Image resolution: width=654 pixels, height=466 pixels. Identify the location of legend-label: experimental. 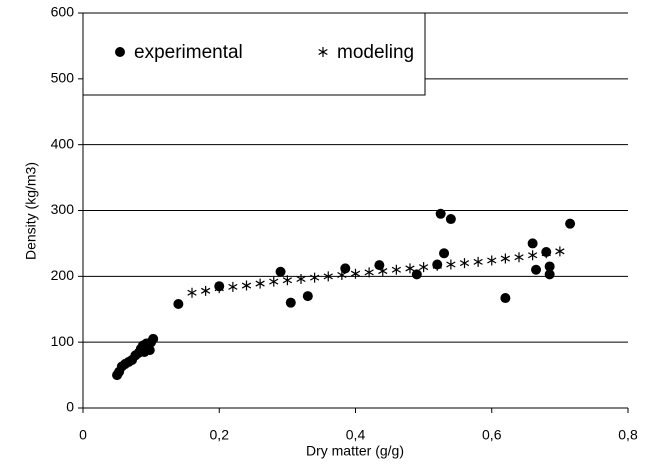
(188, 52).